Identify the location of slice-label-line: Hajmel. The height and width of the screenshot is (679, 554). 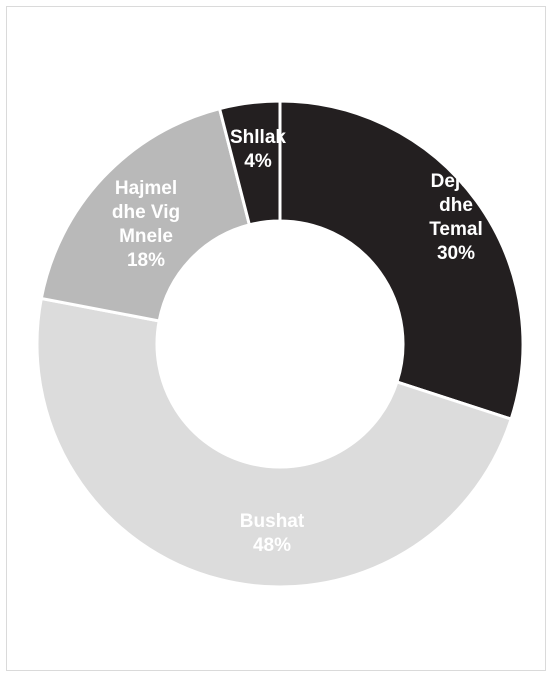
(146, 188).